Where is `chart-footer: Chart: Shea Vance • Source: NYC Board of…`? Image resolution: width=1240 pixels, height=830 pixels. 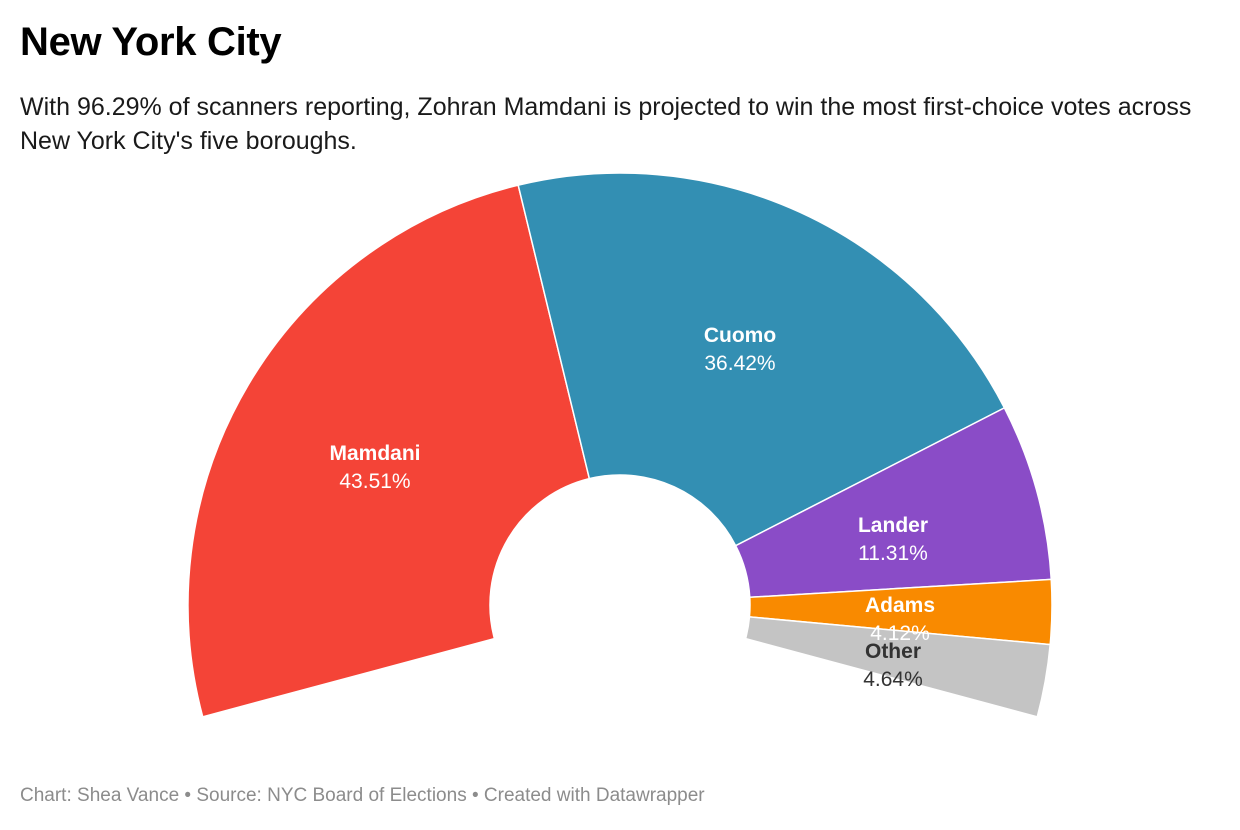
chart-footer: Chart: Shea Vance • Source: NYC Board of… is located at coordinates (362, 795).